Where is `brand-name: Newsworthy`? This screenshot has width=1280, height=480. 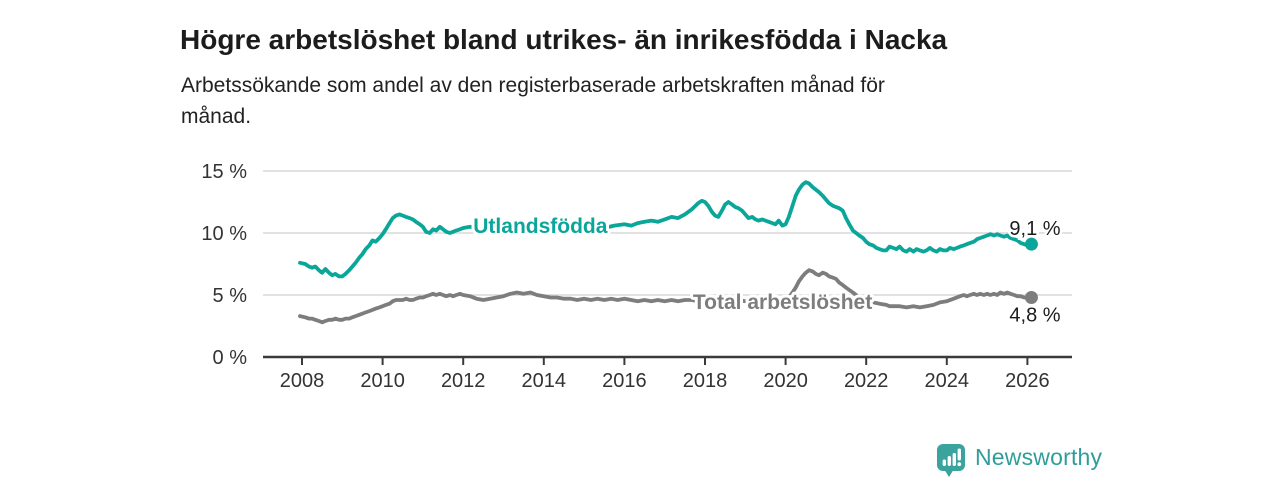 brand-name: Newsworthy is located at coordinates (1039, 457).